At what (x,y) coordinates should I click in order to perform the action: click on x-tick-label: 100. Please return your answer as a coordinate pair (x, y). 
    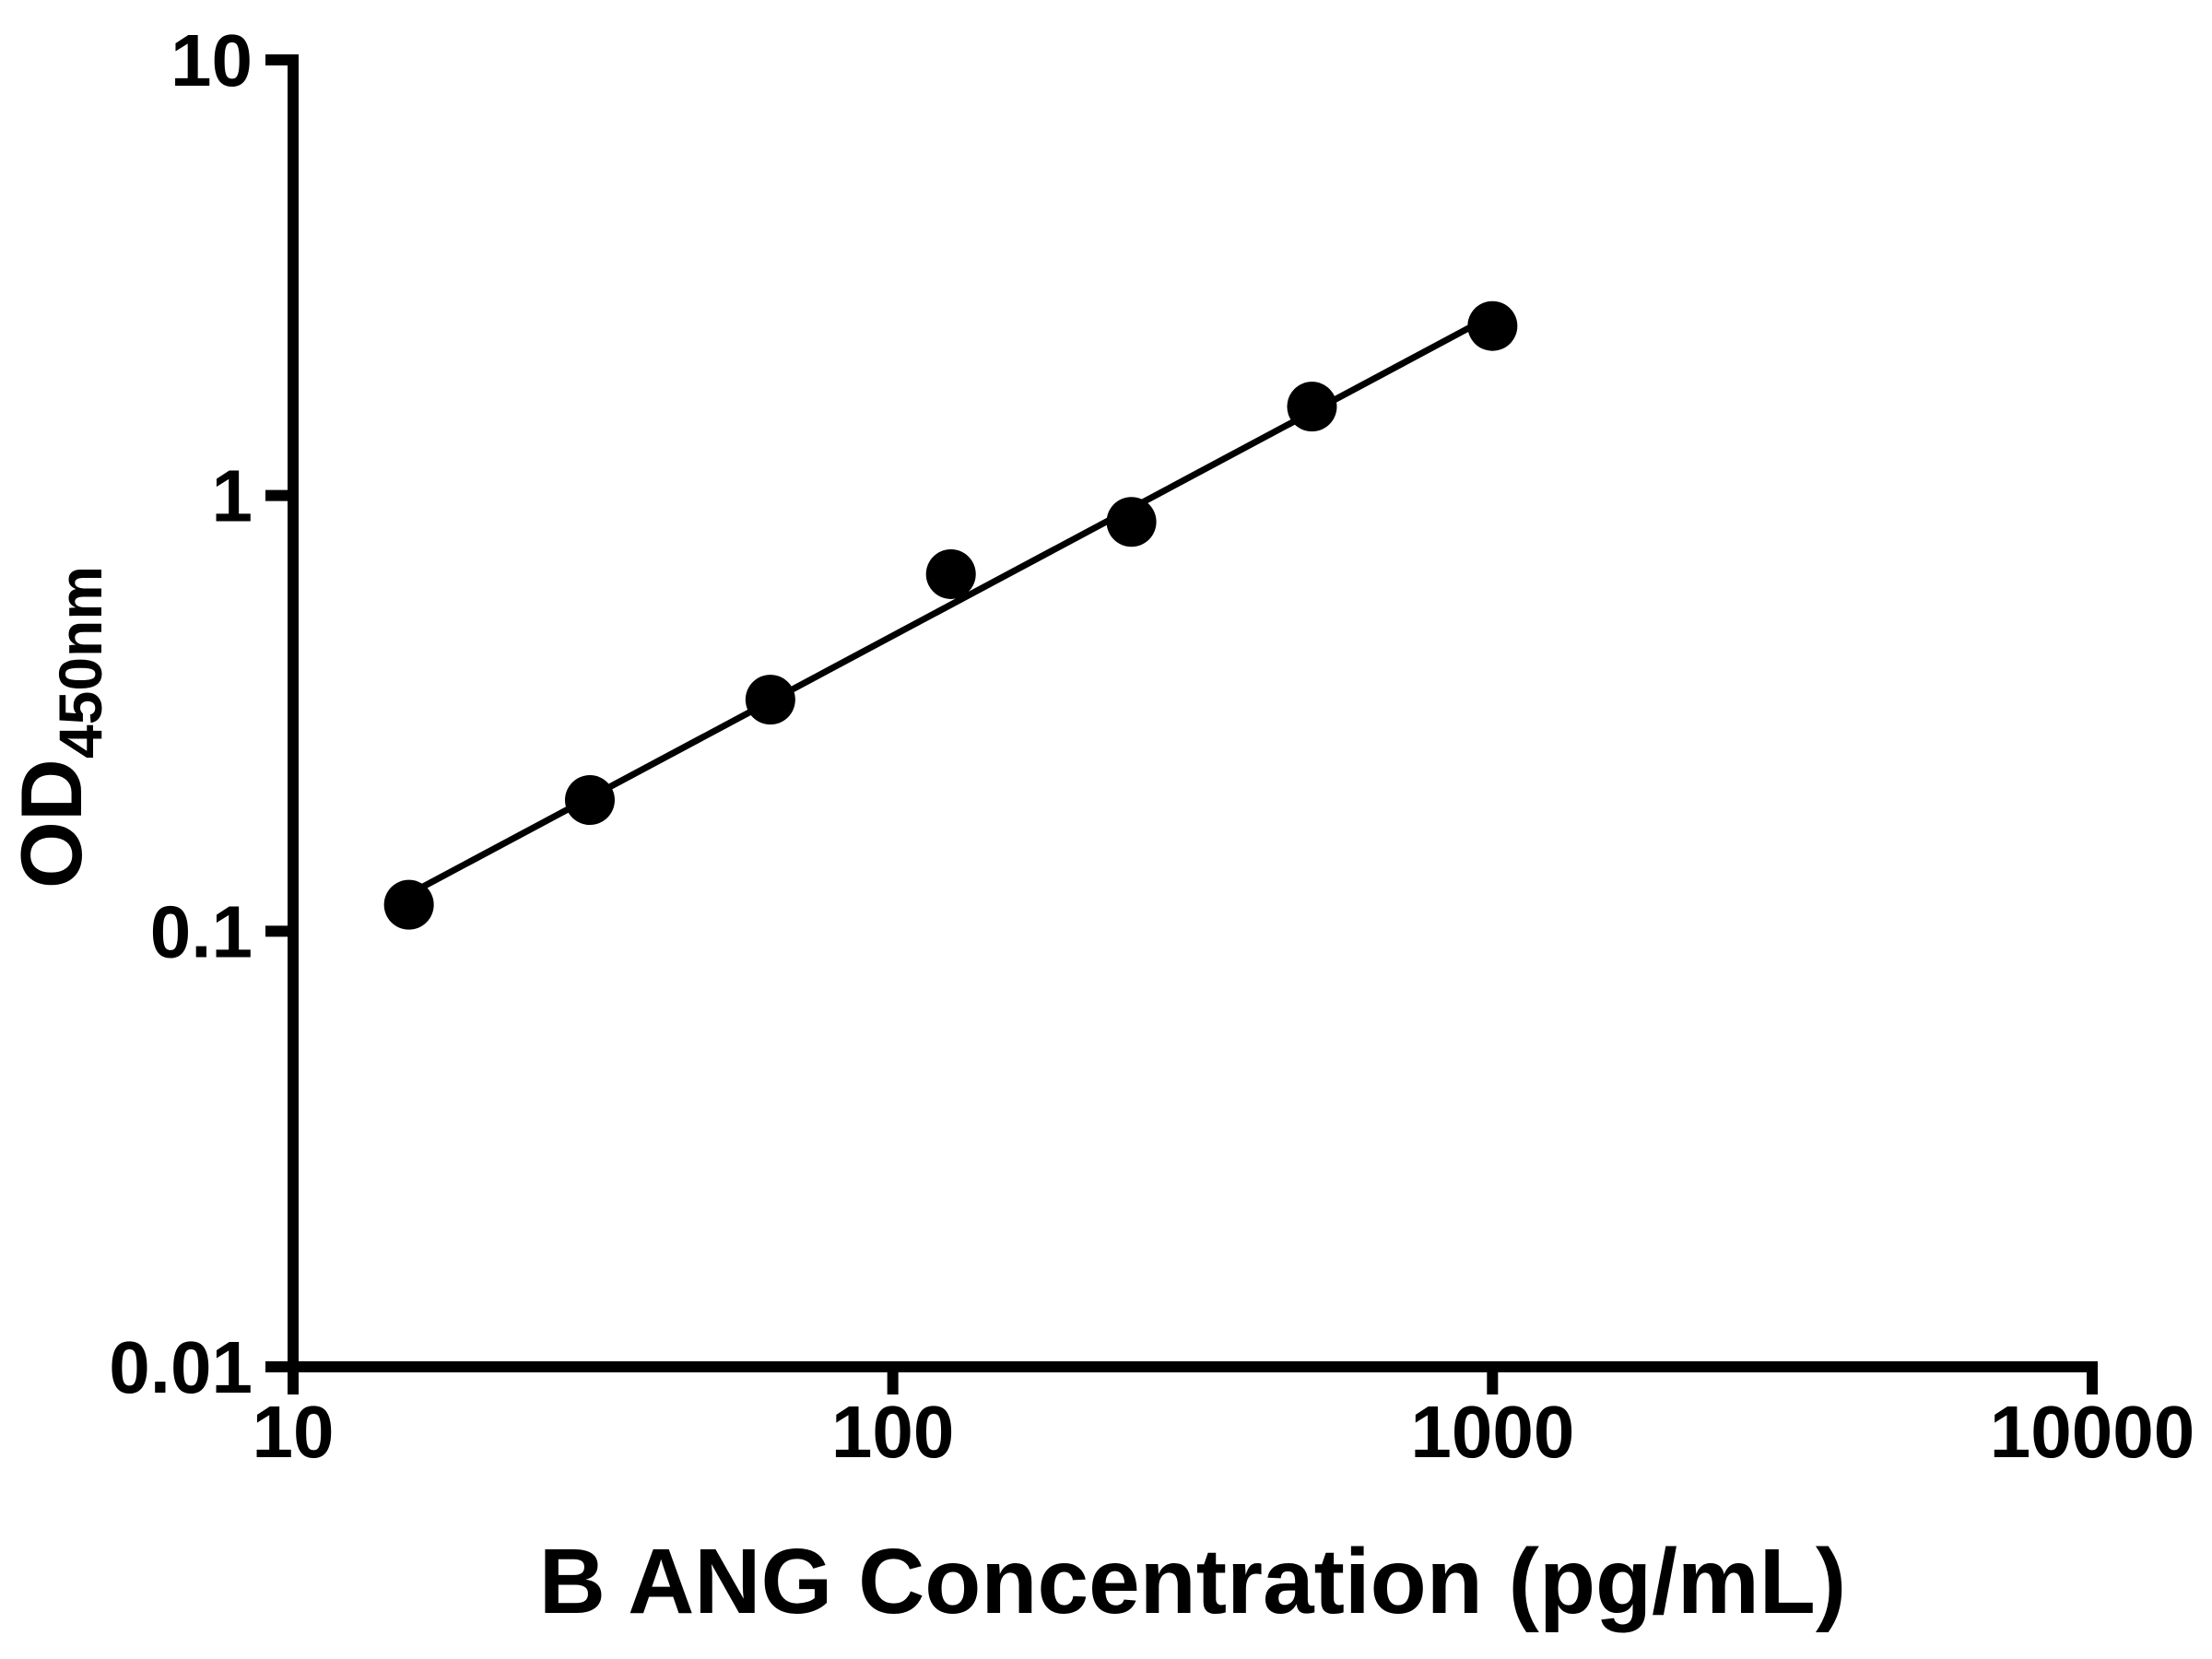
    Looking at the image, I should click on (892, 1432).